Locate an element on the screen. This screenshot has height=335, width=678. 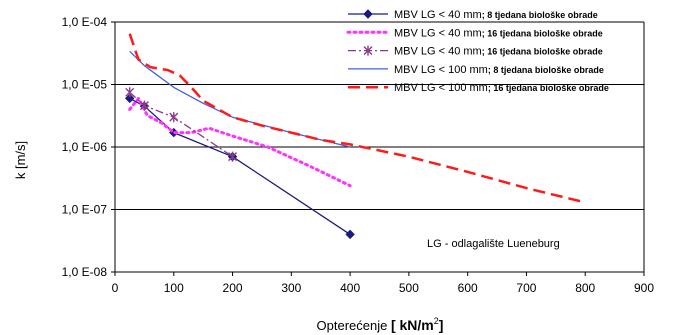
x-axis-title-superscript: 2 is located at coordinates (436, 321).